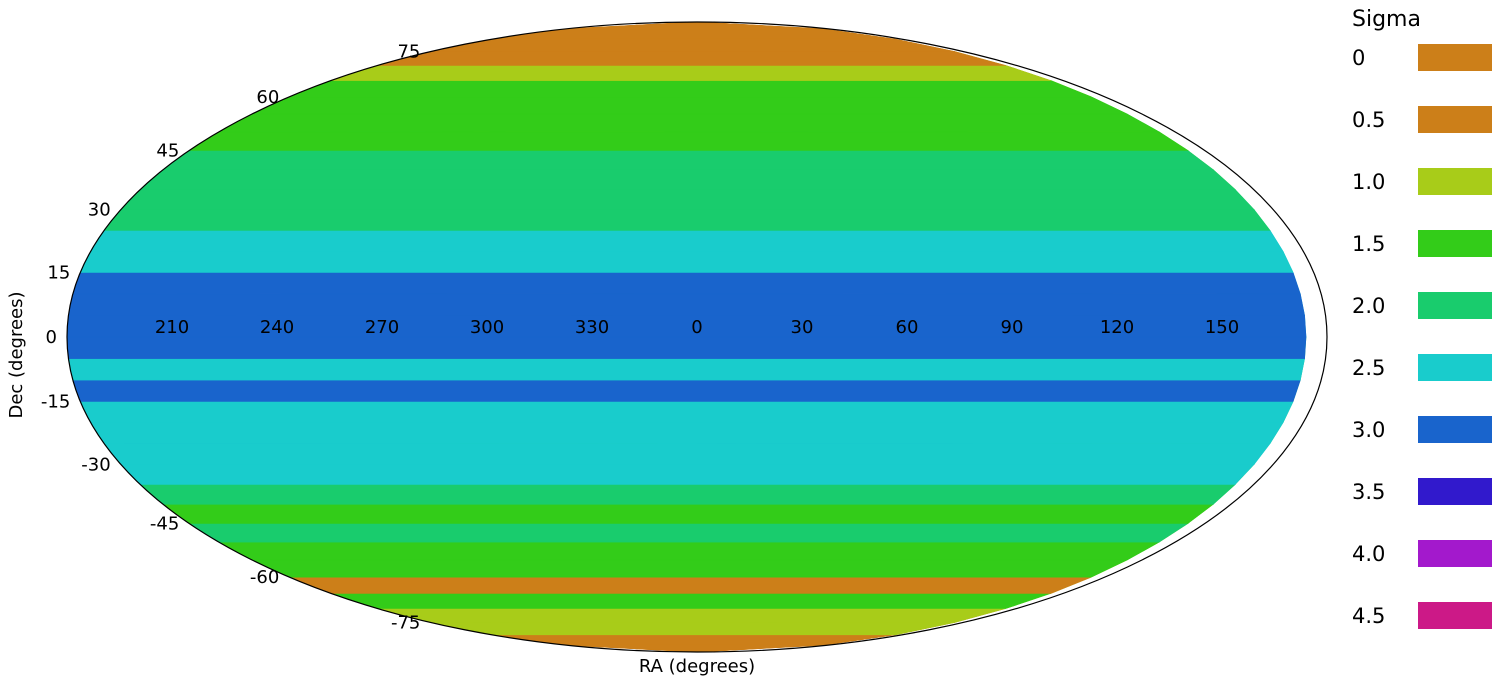 Image resolution: width=1500 pixels, height=684 pixels. Describe the element at coordinates (1012, 327) in the screenshot. I see `ra-tick-label: 90` at that location.